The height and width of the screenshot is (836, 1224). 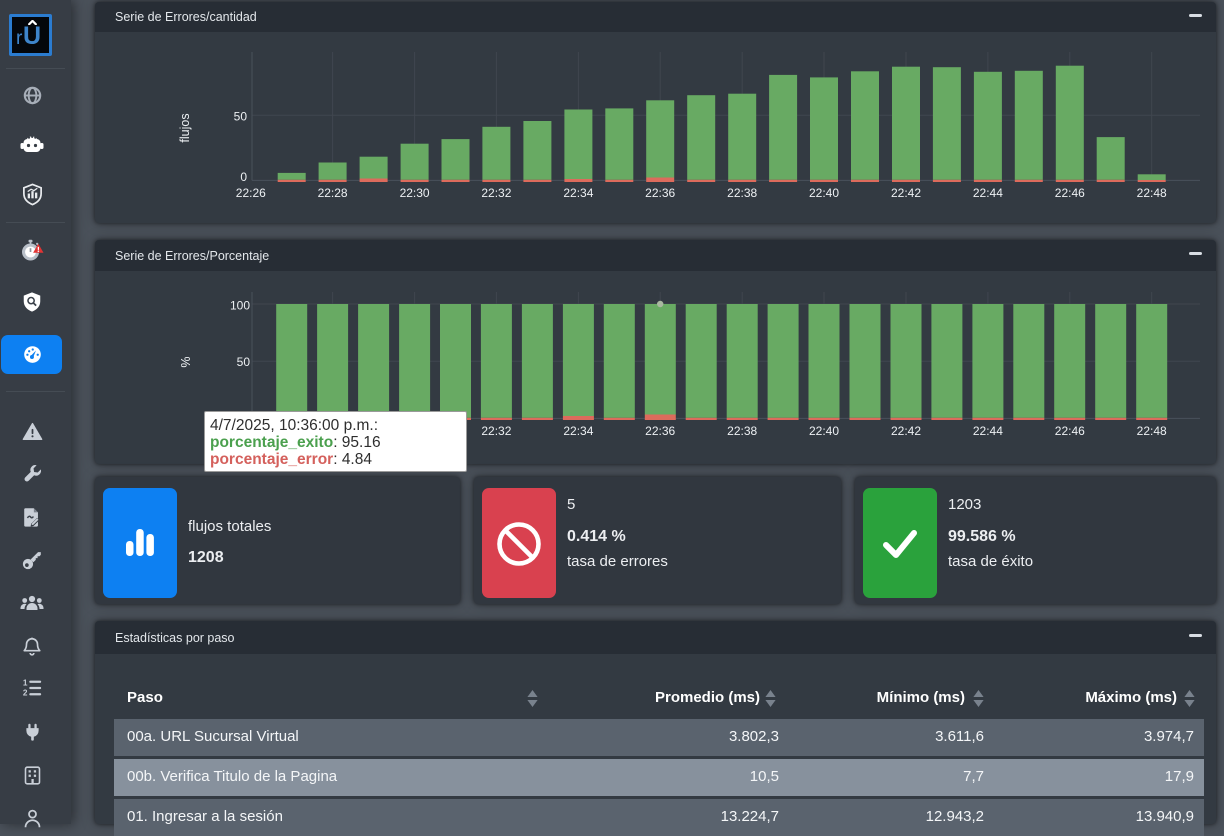 I want to click on svg-text: 1, so click(x=25, y=682).